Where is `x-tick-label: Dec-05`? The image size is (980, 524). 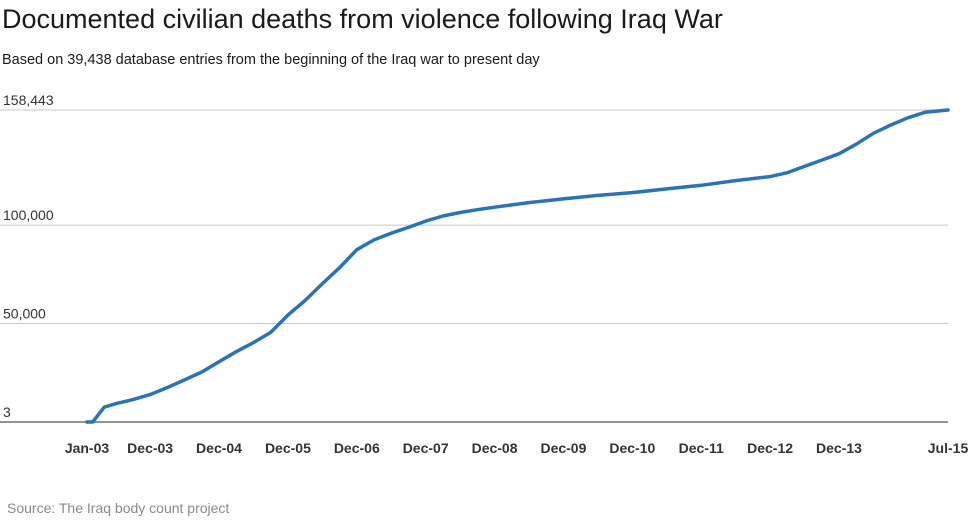 x-tick-label: Dec-05 is located at coordinates (288, 448).